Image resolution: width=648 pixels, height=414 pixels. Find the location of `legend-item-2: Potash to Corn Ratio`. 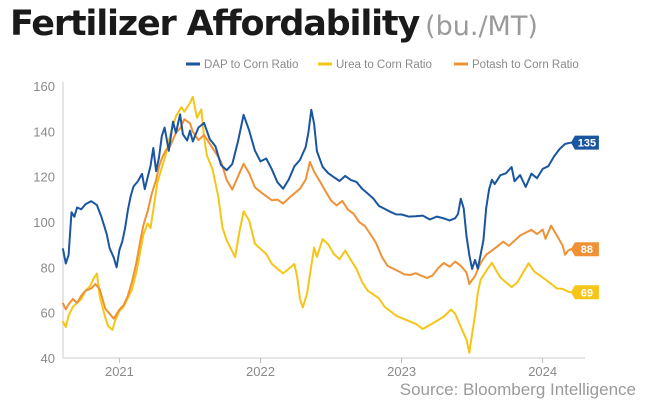

legend-item-2: Potash to Corn Ratio is located at coordinates (516, 65).